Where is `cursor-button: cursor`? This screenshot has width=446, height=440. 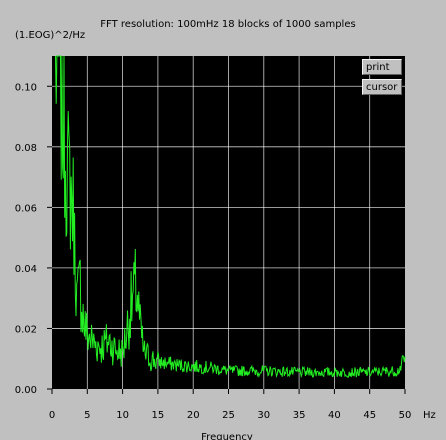
cursor-button: cursor is located at coordinates (382, 87).